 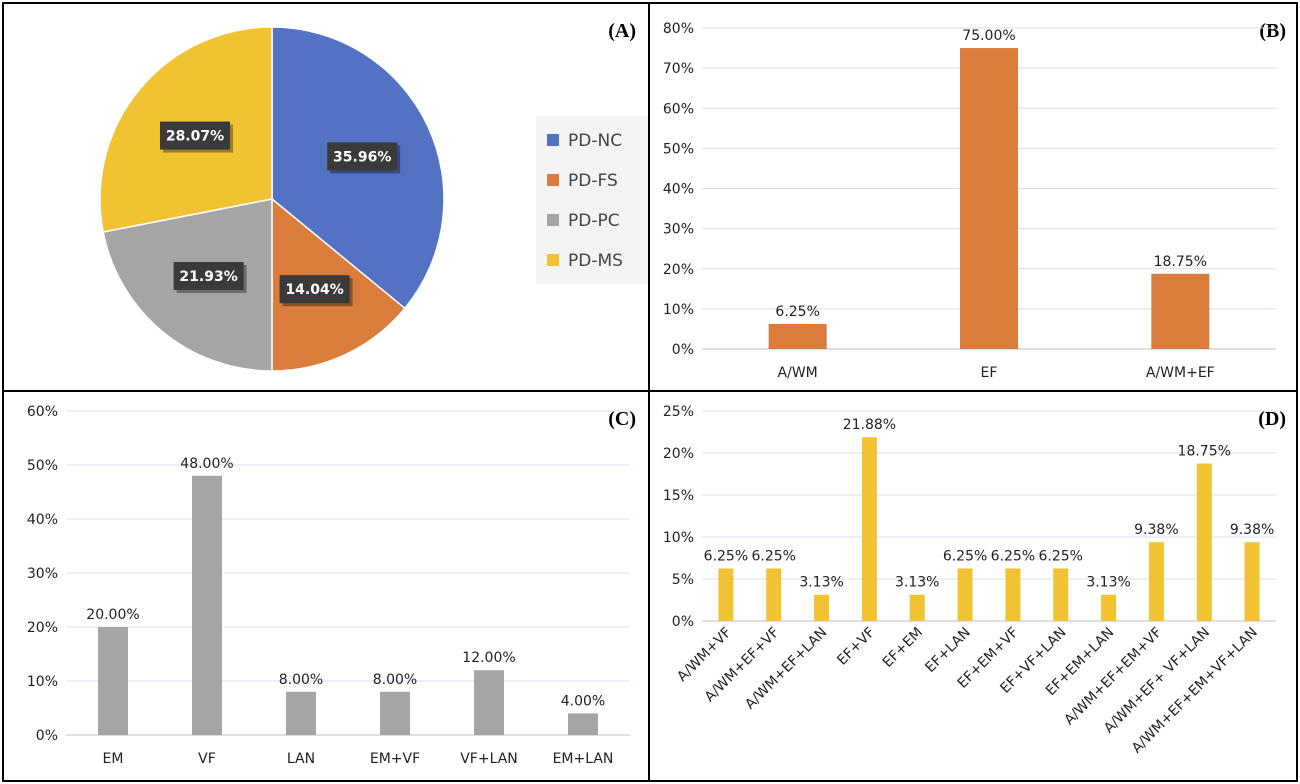 What do you see at coordinates (774, 557) in the screenshot?
I see `data-label-d-a-wm-ef-vf: 6.25%` at bounding box center [774, 557].